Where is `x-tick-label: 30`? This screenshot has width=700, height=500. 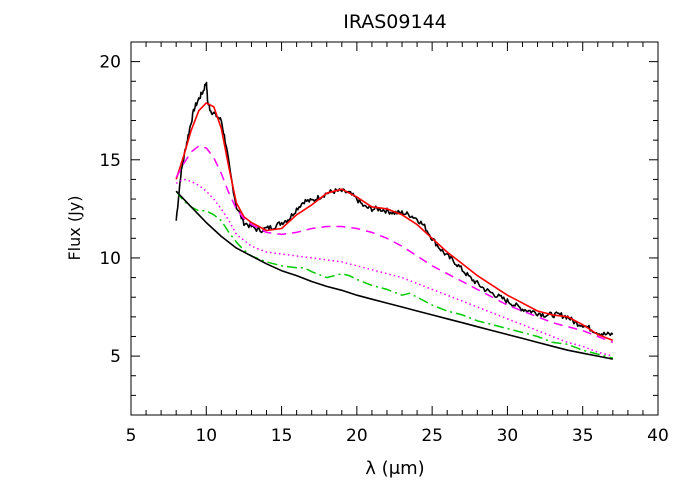
x-tick-label: 30 is located at coordinates (508, 436).